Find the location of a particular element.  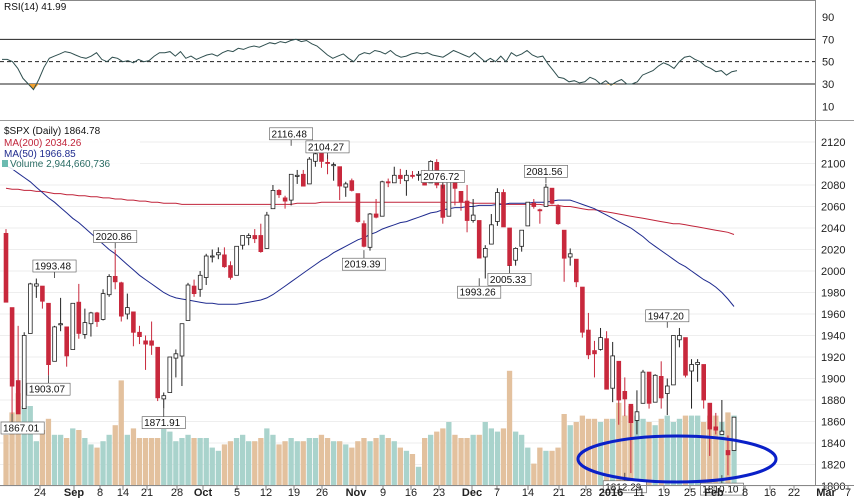

x-tick-label: Feb is located at coordinates (714, 492).